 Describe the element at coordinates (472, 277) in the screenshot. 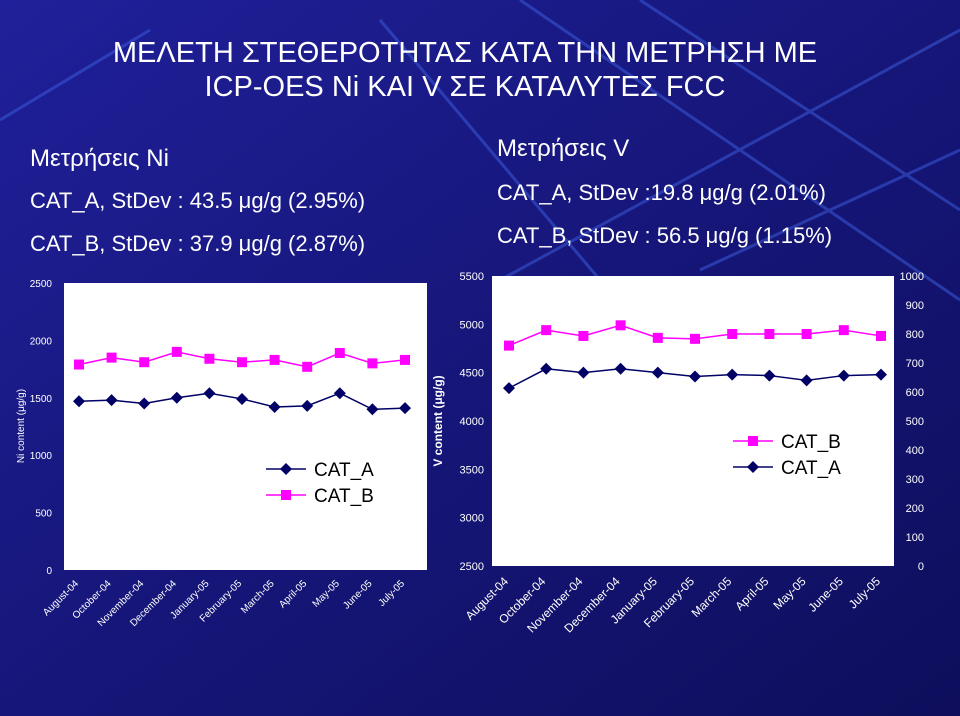

I see `v-y-tick-label: 5500` at that location.